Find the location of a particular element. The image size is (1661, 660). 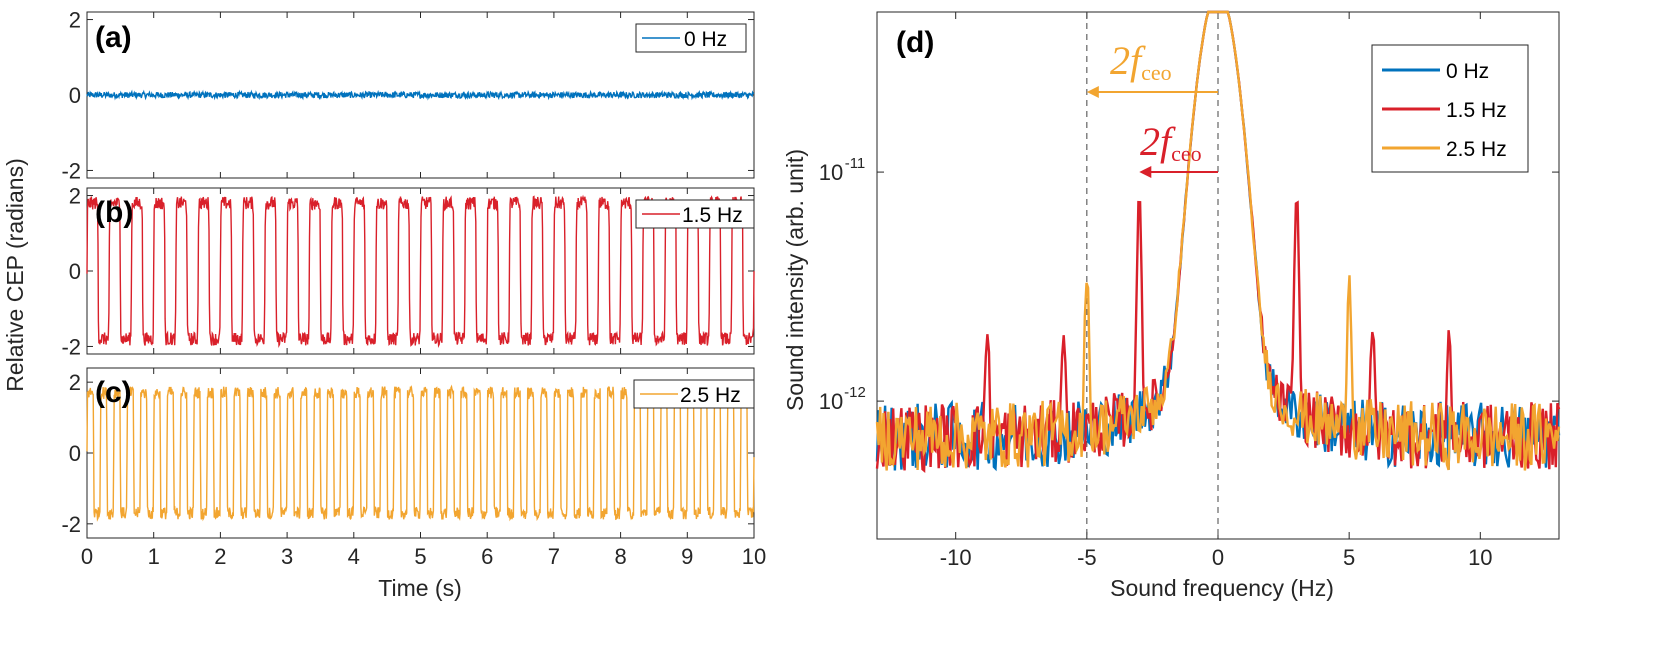

panel-label-b: (b) is located at coordinates (114, 212).